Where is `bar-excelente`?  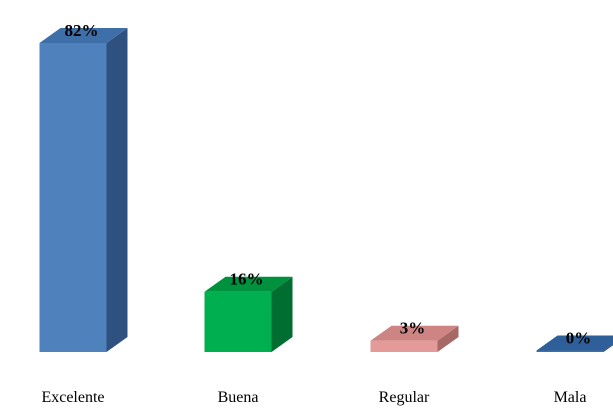
bar-excelente is located at coordinates (84, 190).